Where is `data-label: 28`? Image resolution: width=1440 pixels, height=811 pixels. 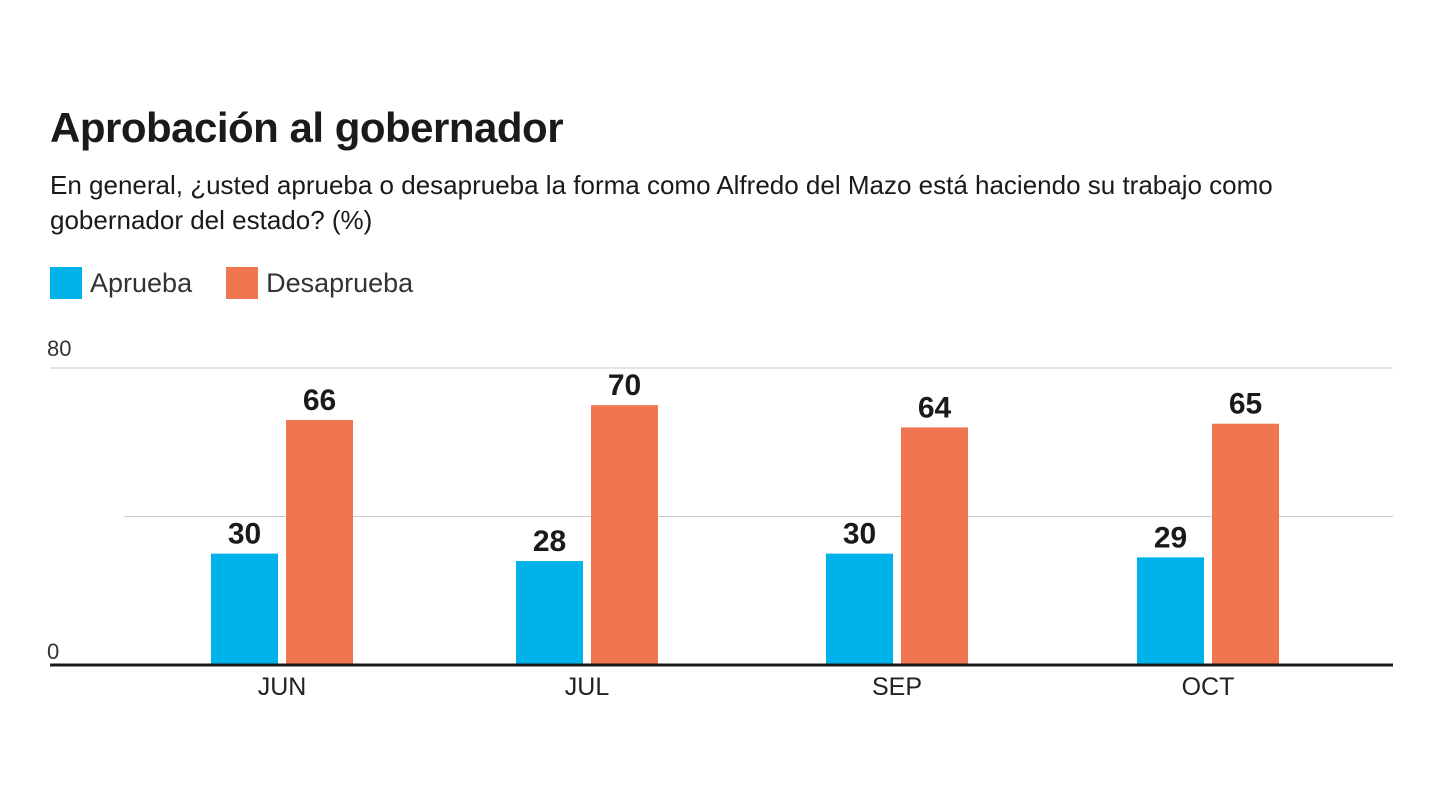 data-label: 28 is located at coordinates (549, 541).